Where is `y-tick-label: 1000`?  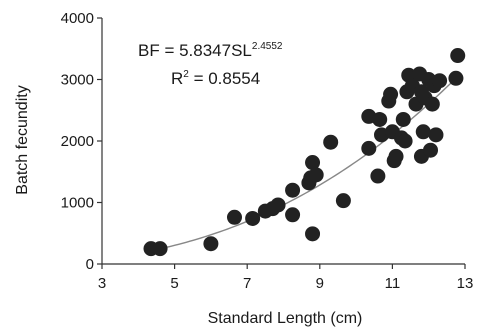
y-tick-label: 1000 is located at coordinates (77, 203).